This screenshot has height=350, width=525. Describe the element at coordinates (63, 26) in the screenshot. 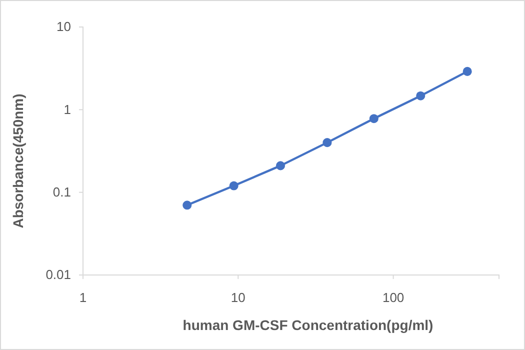

I see `y-tick-label: 10` at that location.